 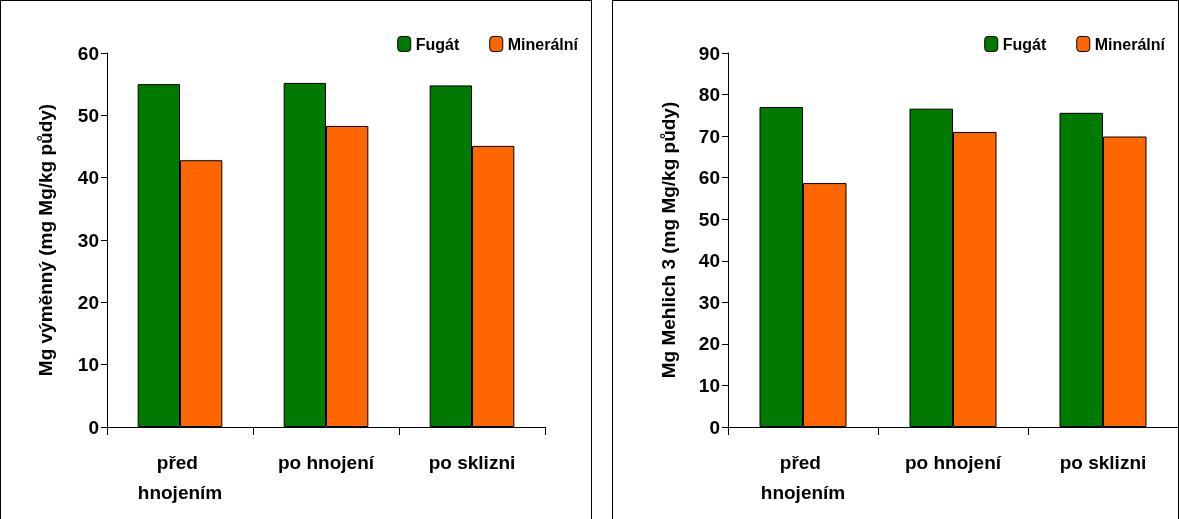 I want to click on y-tick-label: 90, so click(x=709, y=53).